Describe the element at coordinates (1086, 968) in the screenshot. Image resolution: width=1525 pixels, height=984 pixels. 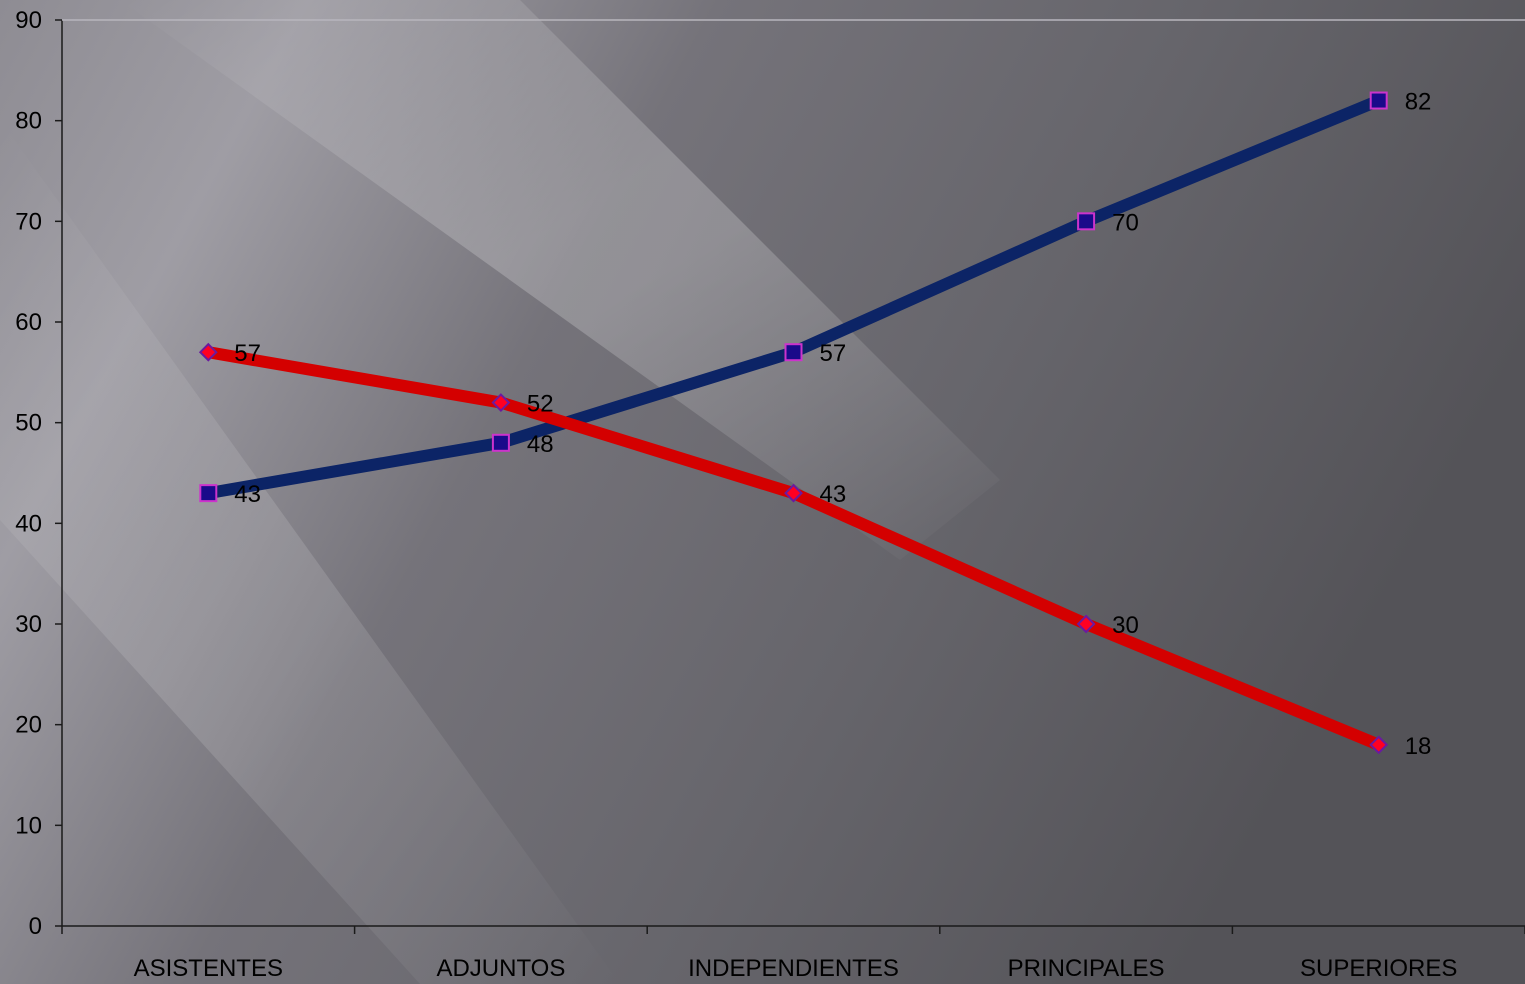
I see `x-category-label: PRINCIPALES` at that location.